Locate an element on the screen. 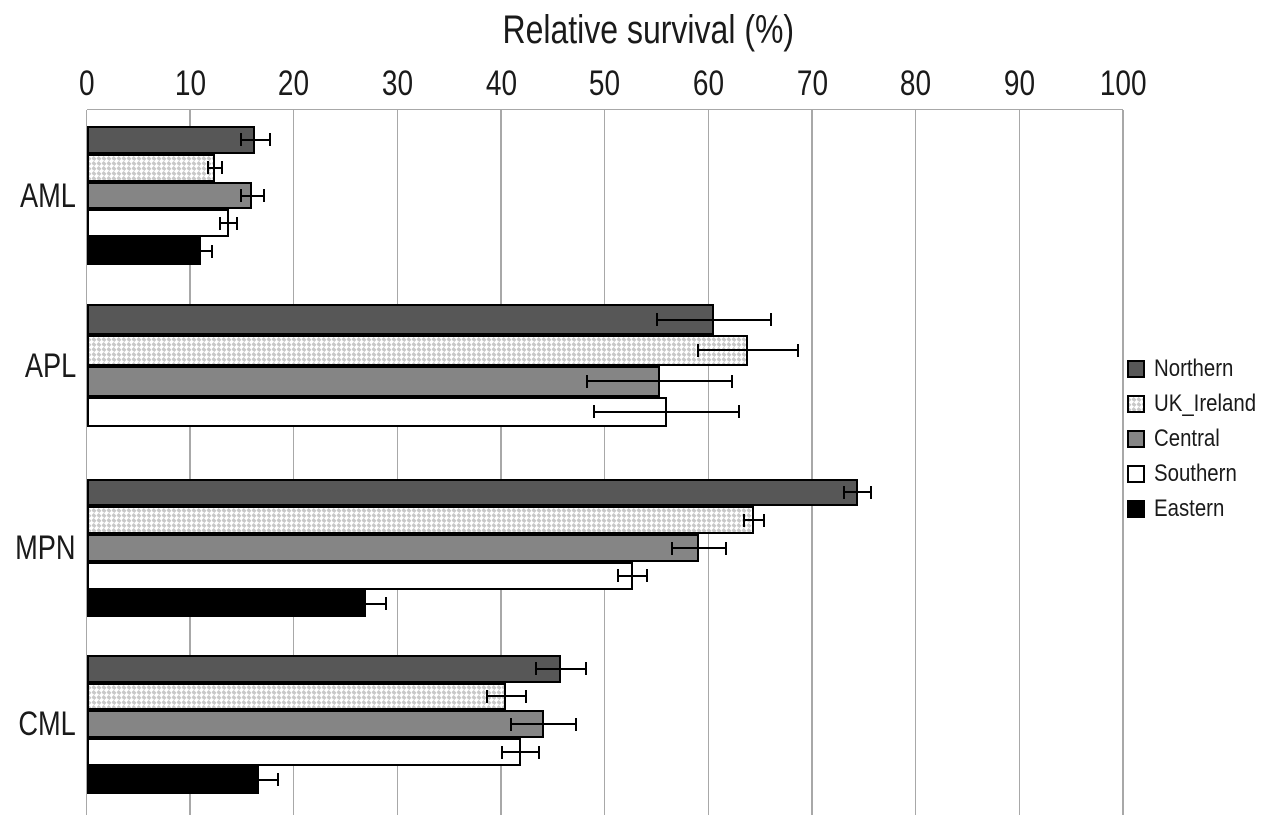 This screenshot has height=832, width=1280. bar-mpn-uk_ireland is located at coordinates (420, 520).